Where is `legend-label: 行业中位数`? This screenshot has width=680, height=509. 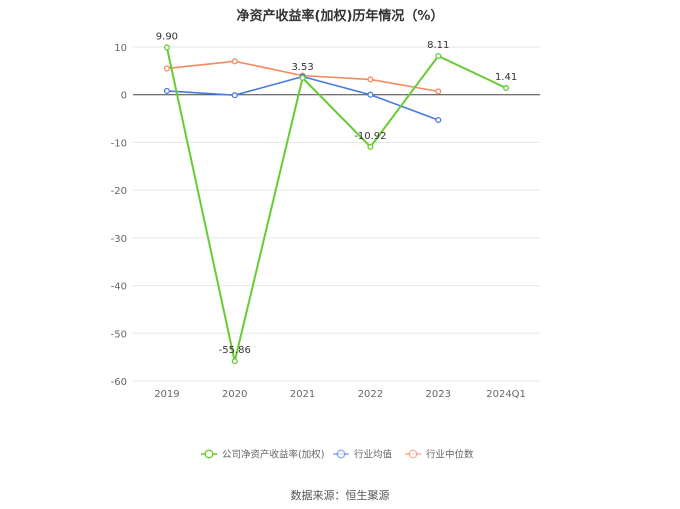
legend-label: 行业中位数 is located at coordinates (450, 455).